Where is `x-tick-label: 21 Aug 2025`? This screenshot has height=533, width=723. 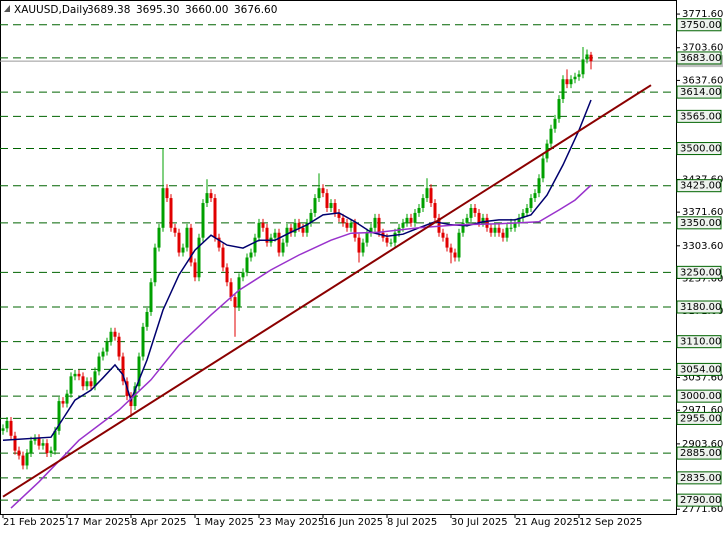
x-tick-label: 21 Aug 2025 is located at coordinates (547, 522).